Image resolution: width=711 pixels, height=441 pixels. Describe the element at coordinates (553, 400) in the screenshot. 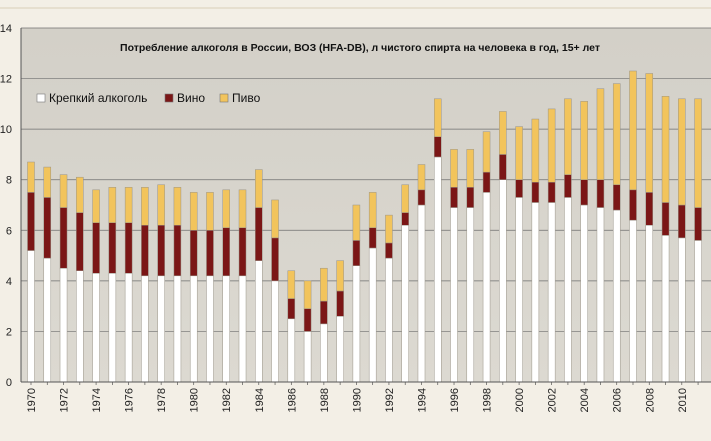

I see `x-tick-label: 2002` at that location.